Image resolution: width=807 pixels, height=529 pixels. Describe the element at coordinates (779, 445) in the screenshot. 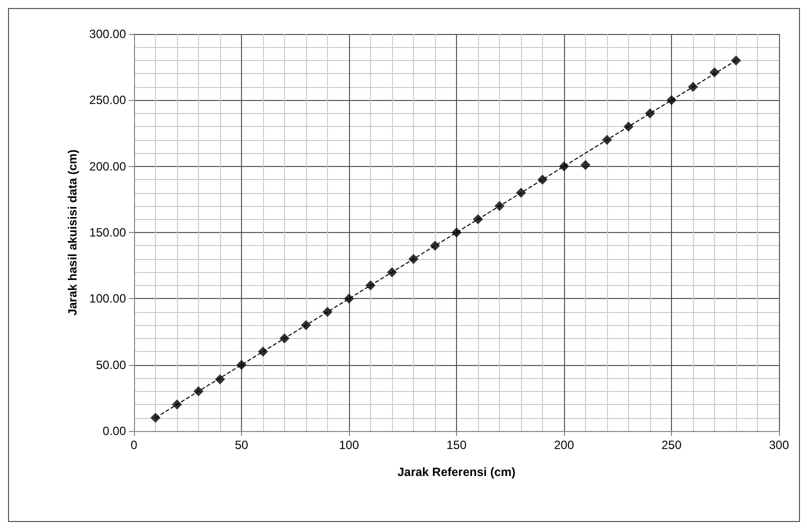

I see `x-tick-label: 300` at that location.